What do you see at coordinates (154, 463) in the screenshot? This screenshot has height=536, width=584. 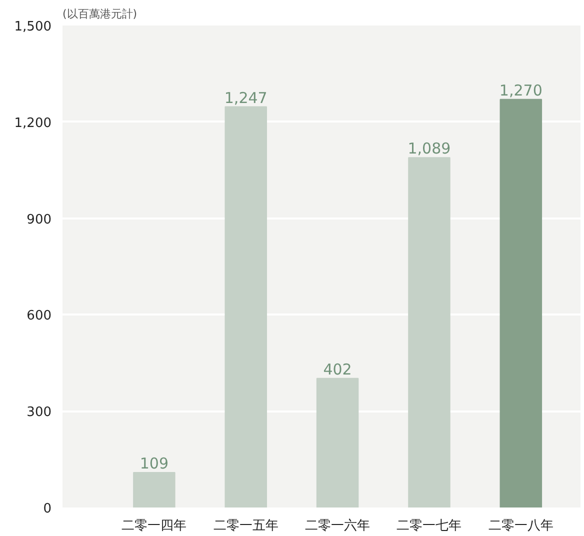 I see `data-label: 109` at bounding box center [154, 463].